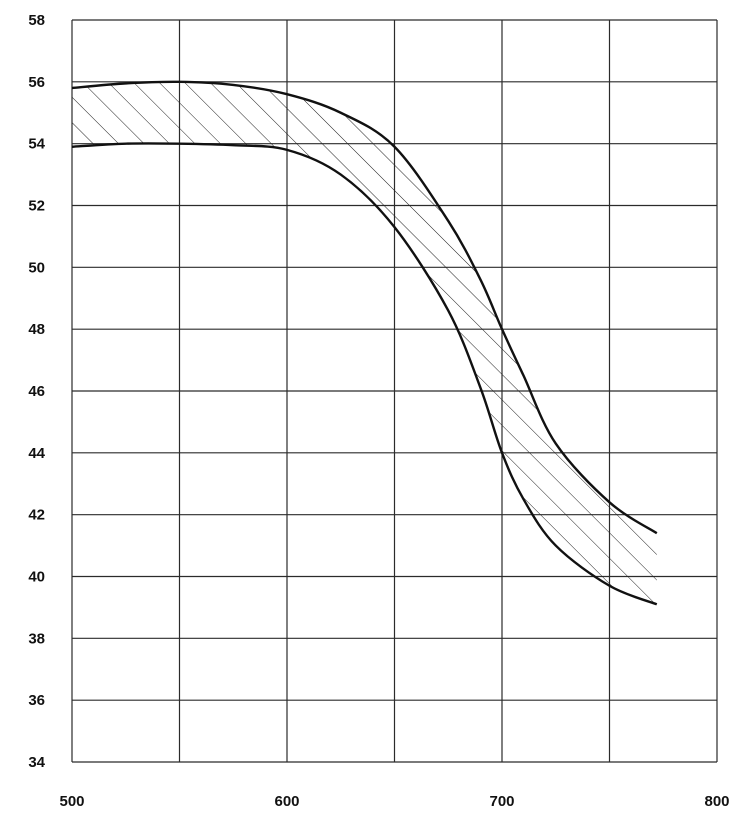 This screenshot has height=816, width=755. I want to click on x-axis-ticks: 500 600 700 800, so click(394, 801).